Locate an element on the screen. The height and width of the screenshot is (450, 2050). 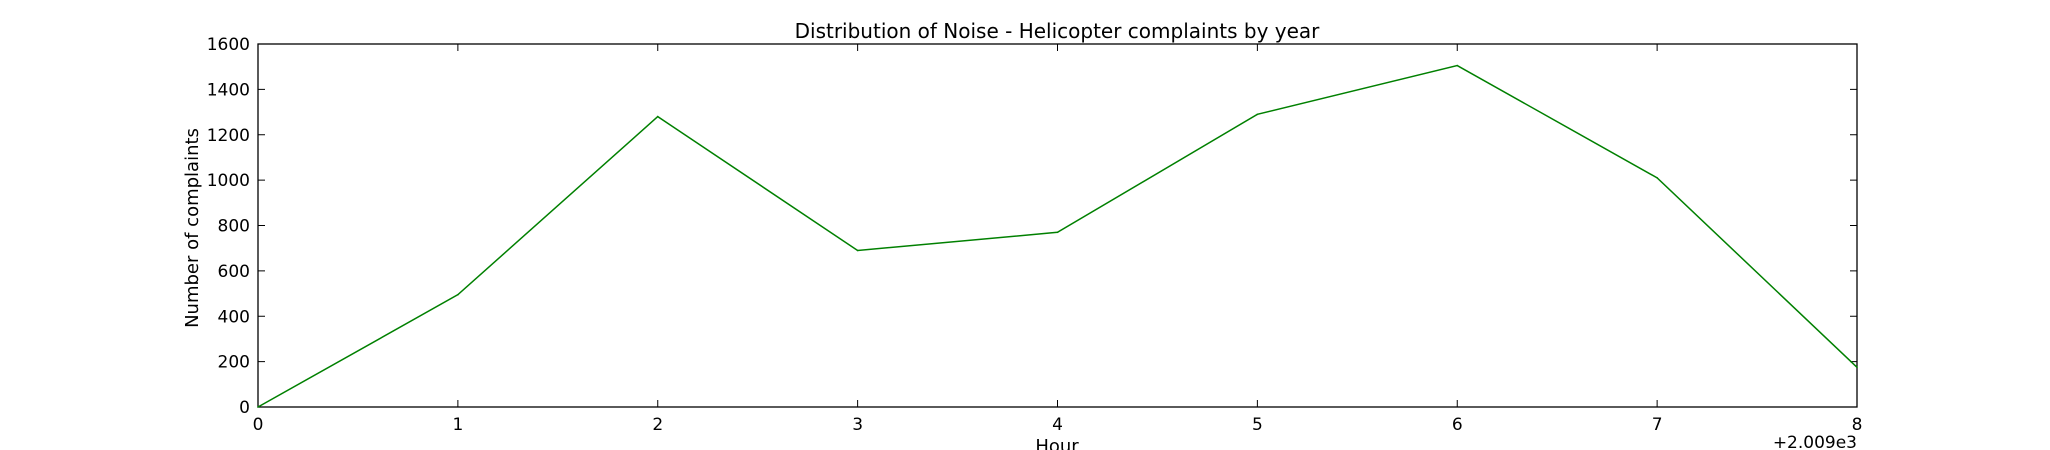
y-tick-label: 600 is located at coordinates (234, 272).